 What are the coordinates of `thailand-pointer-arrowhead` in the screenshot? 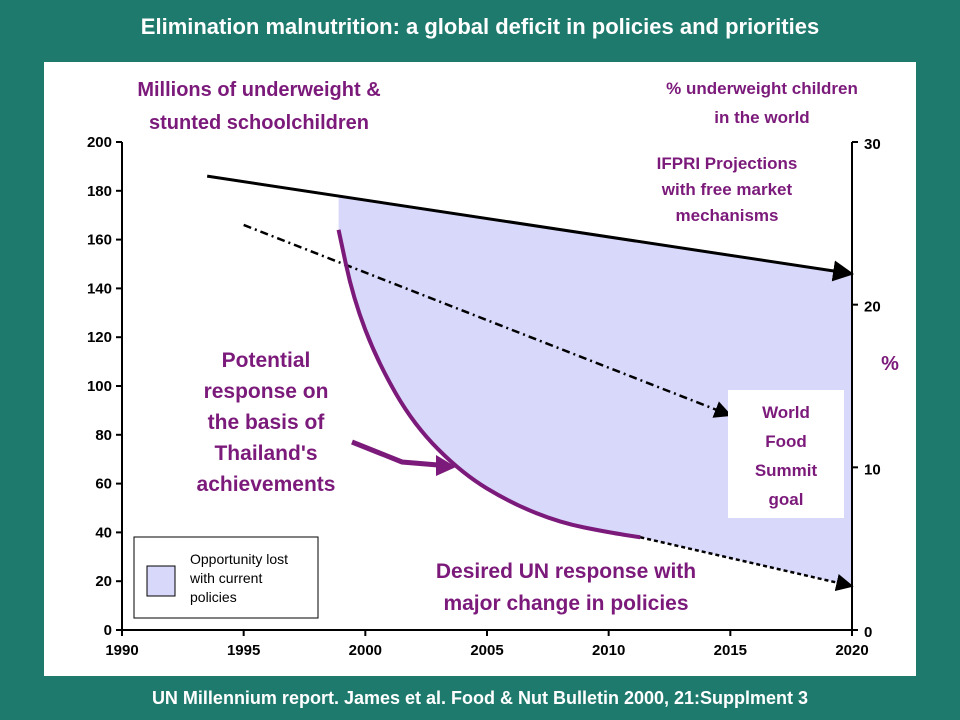 It's located at (446, 465).